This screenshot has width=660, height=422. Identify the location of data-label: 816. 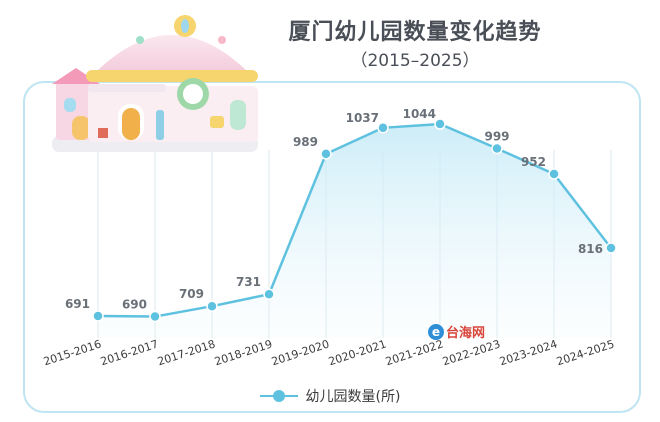
(590, 249).